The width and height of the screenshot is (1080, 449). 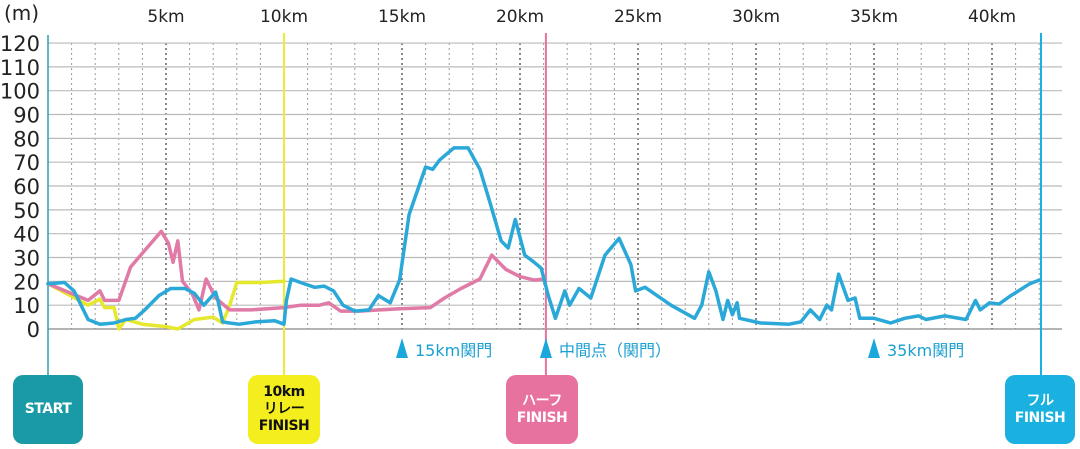 I want to click on x-tick-label: 30km, so click(x=756, y=17).